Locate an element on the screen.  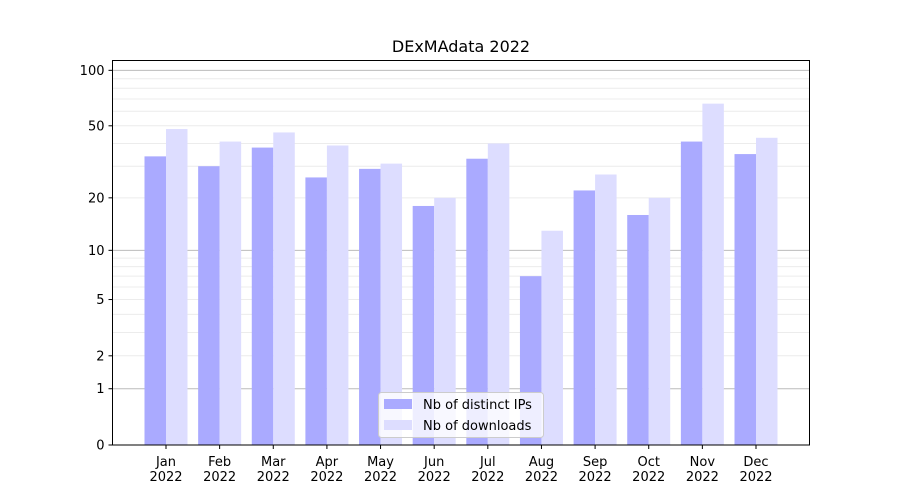
y-axis: 0 1 2 5 10 20 50 100 is located at coordinates (96, 259).